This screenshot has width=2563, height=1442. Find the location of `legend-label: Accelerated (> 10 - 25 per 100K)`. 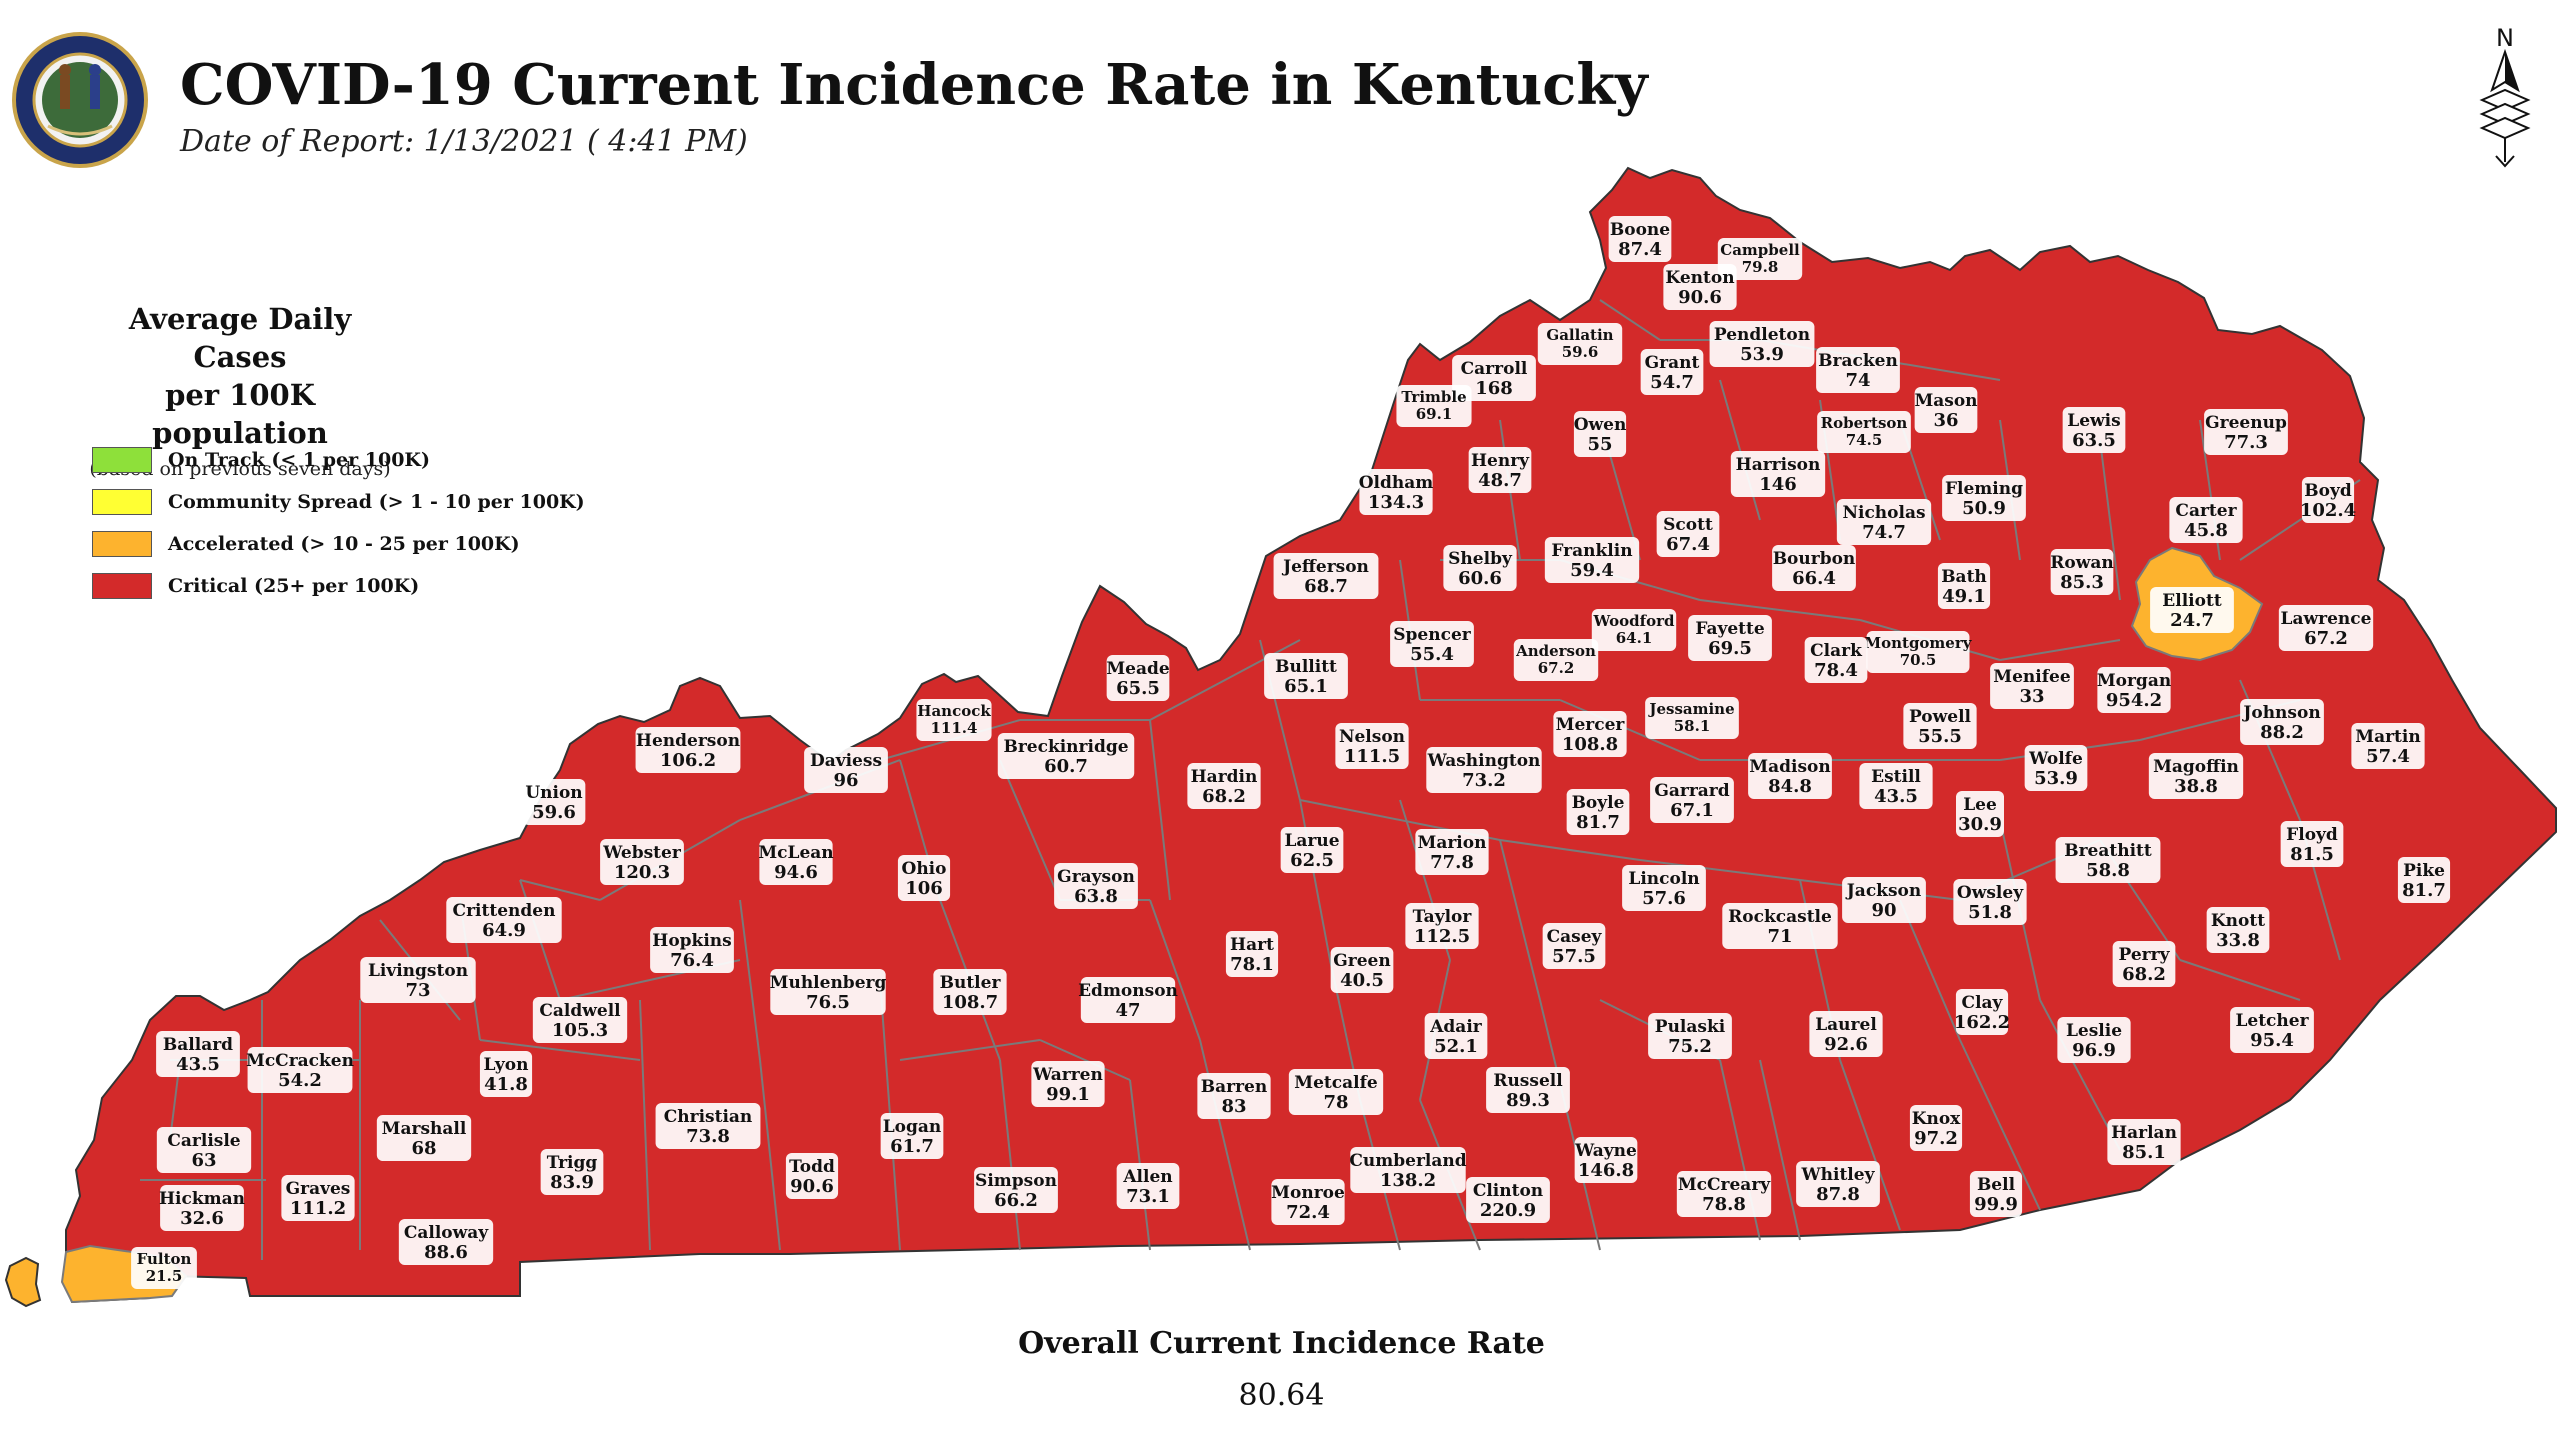

legend-label: Accelerated (> 10 - 25 per 100K) is located at coordinates (344, 544).